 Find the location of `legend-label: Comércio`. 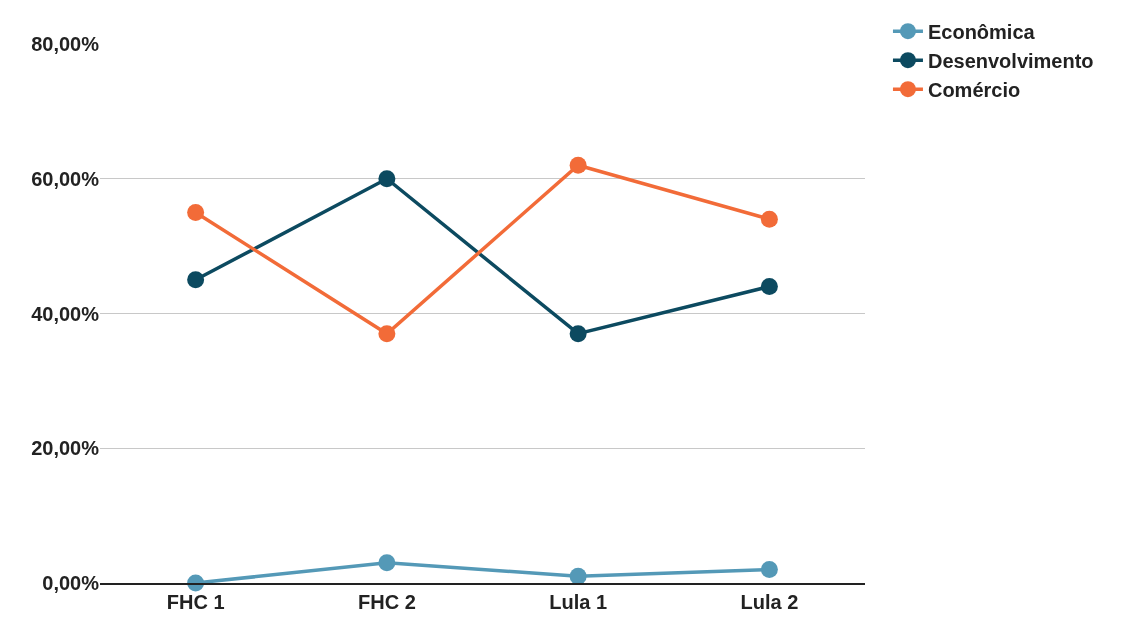

legend-label: Comércio is located at coordinates (974, 89).